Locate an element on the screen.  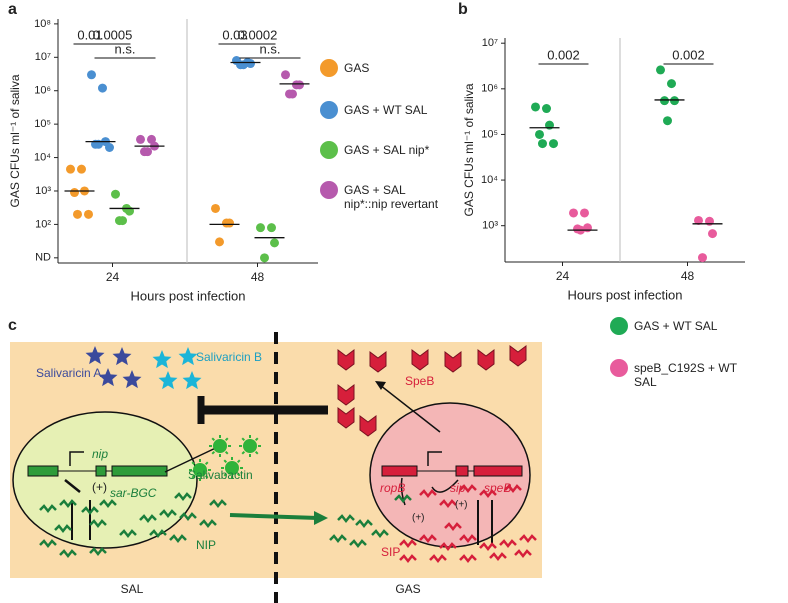
annotation: 0.0005 is located at coordinates (113, 34).